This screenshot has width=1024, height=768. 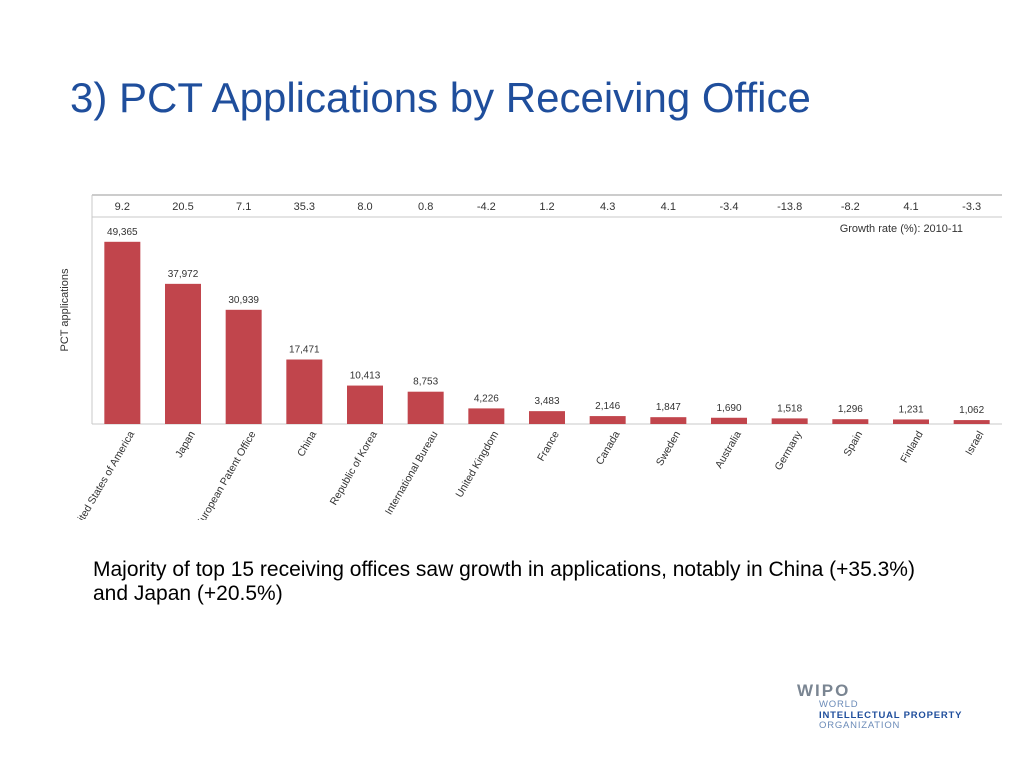 I want to click on bar-value-label: 37,972, so click(x=183, y=274).